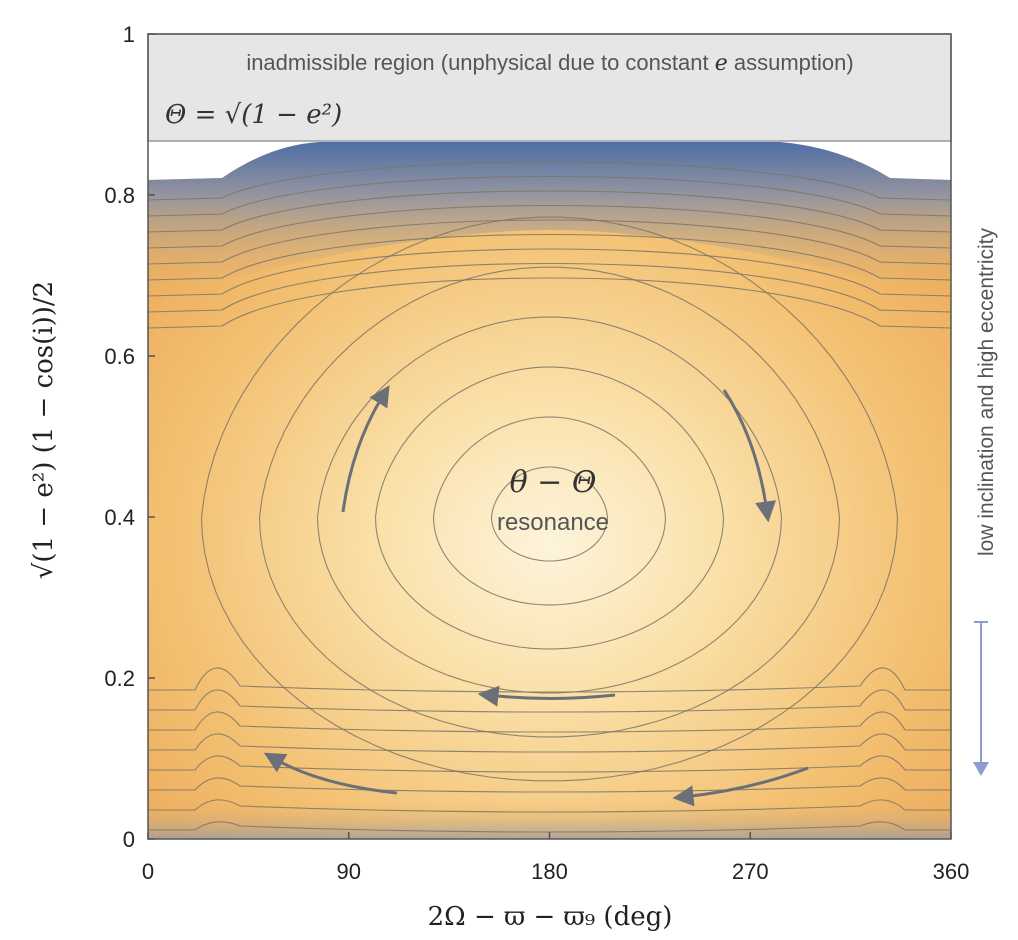  Describe the element at coordinates (750, 871) in the screenshot. I see `x-tick-label: 270` at that location.